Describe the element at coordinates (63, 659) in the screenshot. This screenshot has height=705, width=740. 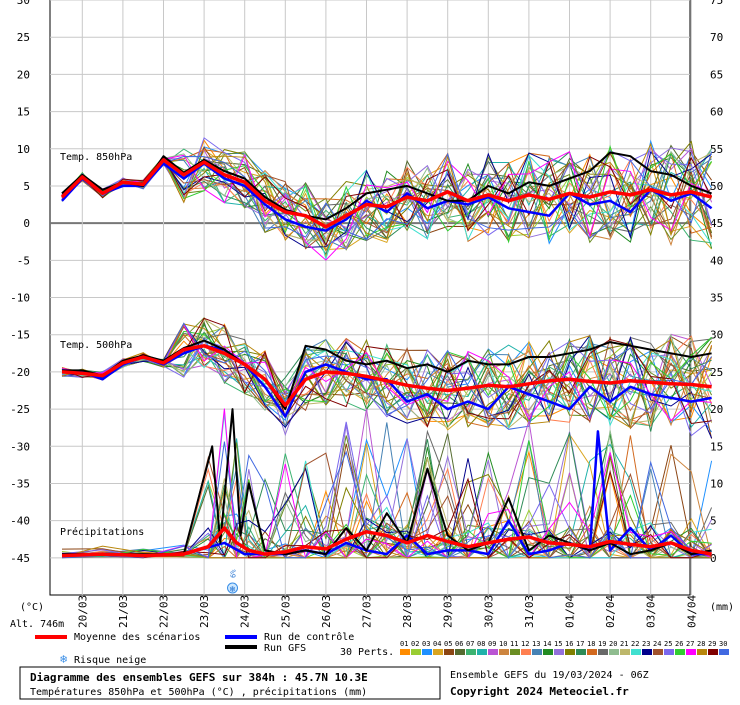
I see `legend-snow-icon: ❄` at that location.